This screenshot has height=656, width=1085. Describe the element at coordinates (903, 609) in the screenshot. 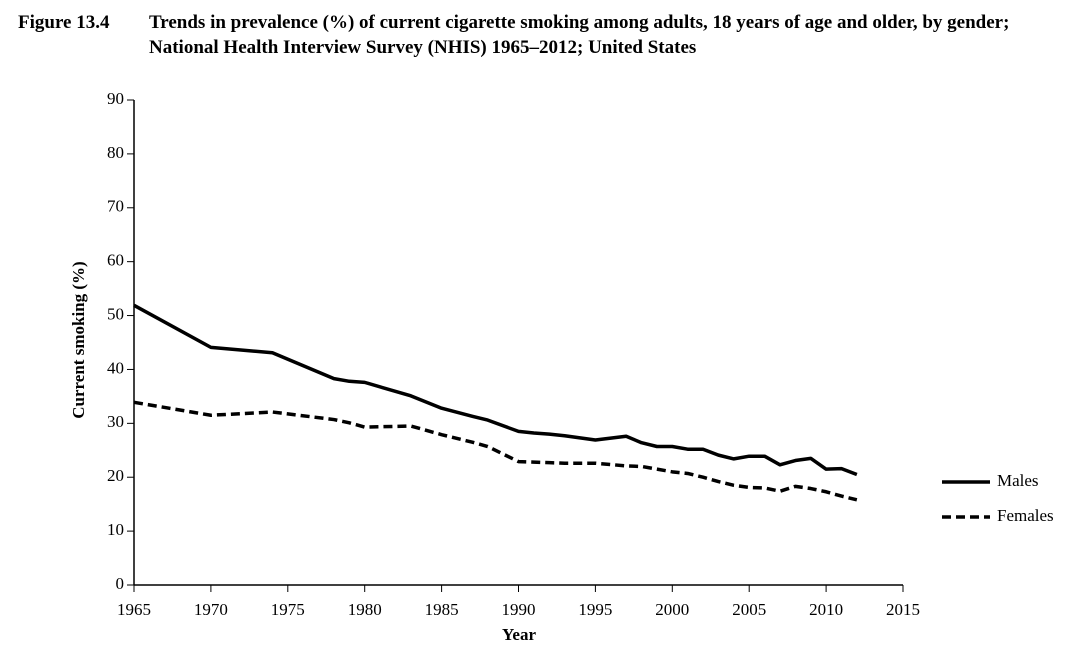

I see `x-tick-label: 2015` at that location.